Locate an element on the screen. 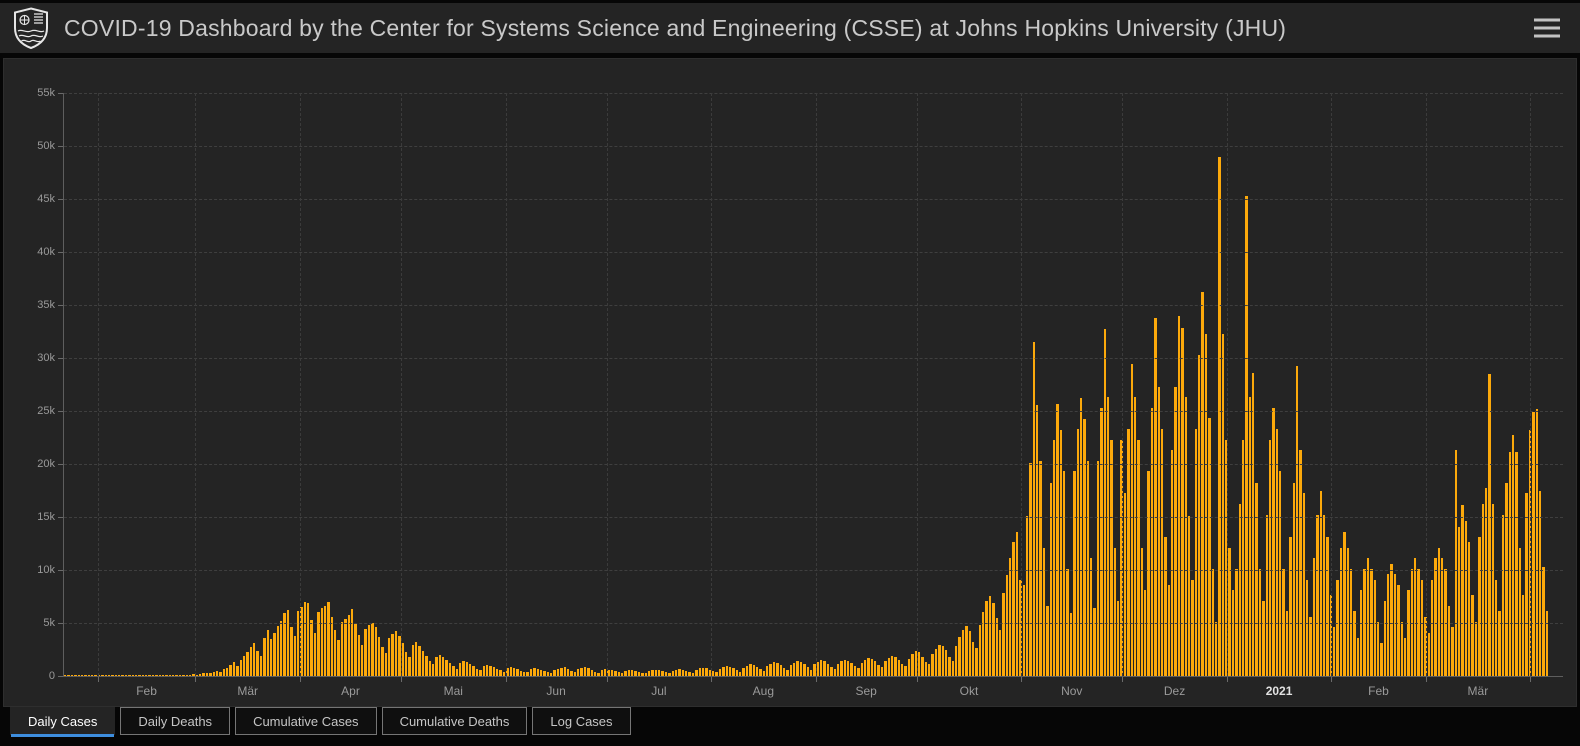 This screenshot has height=746, width=1580. tab-daily-deaths: Daily Deaths is located at coordinates (175, 721).